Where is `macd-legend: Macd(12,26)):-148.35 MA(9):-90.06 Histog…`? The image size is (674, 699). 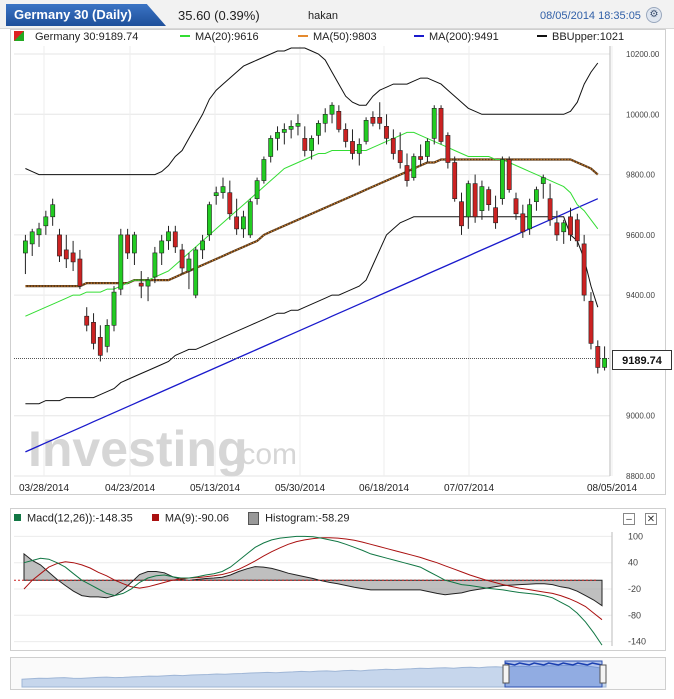
macd-legend: Macd(12,26)):-148.35 MA(9):-90.06 Histog… is located at coordinates (181, 518).